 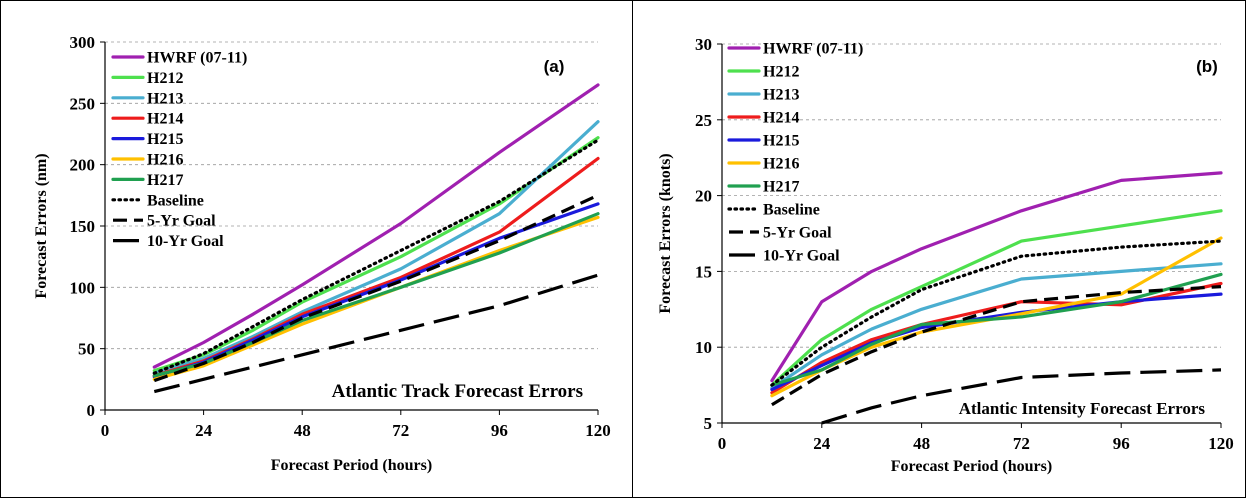 I want to click on y-axis-title: Forecast Errors (knots), so click(x=665, y=233).